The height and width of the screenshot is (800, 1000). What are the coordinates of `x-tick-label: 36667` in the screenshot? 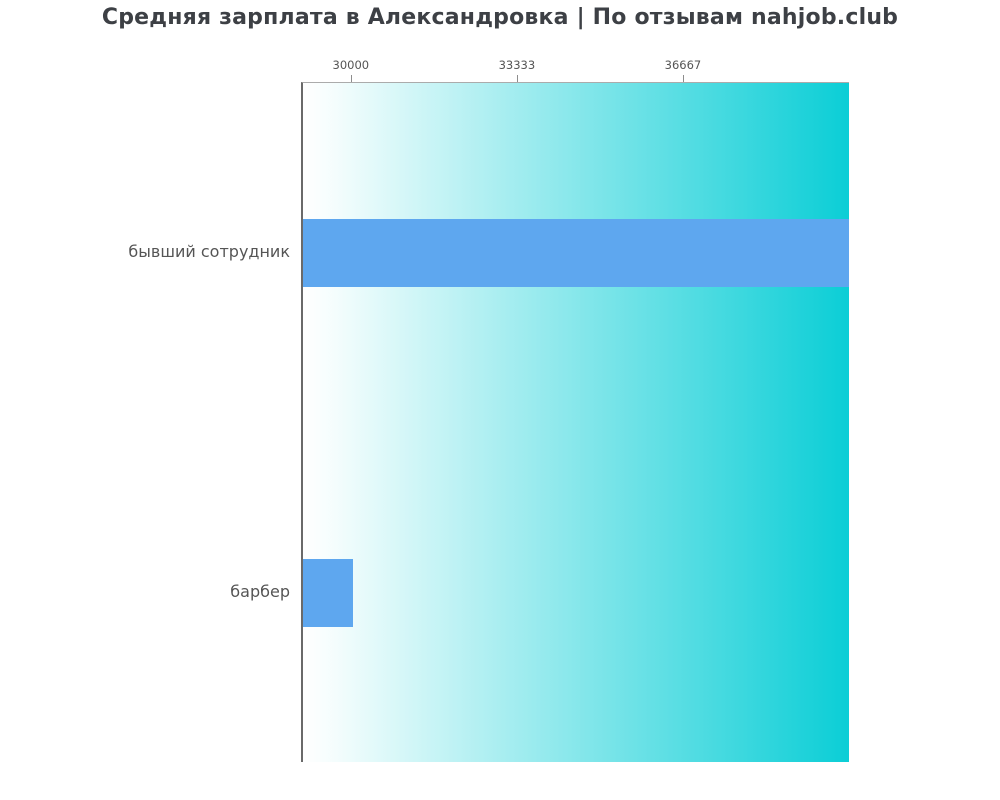 It's located at (683, 65).